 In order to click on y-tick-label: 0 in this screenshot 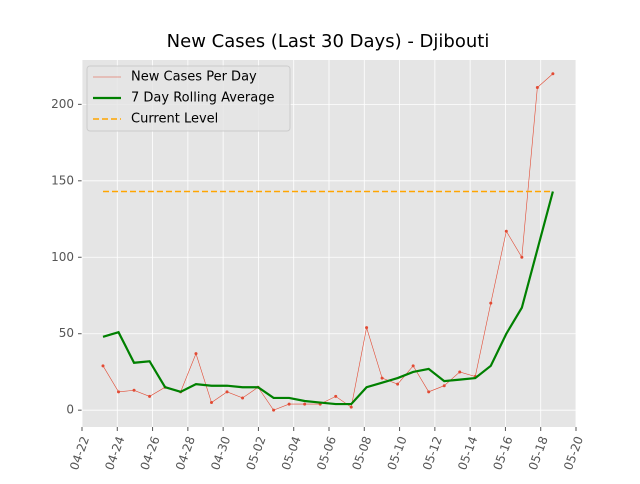, I will do `click(70, 410)`.